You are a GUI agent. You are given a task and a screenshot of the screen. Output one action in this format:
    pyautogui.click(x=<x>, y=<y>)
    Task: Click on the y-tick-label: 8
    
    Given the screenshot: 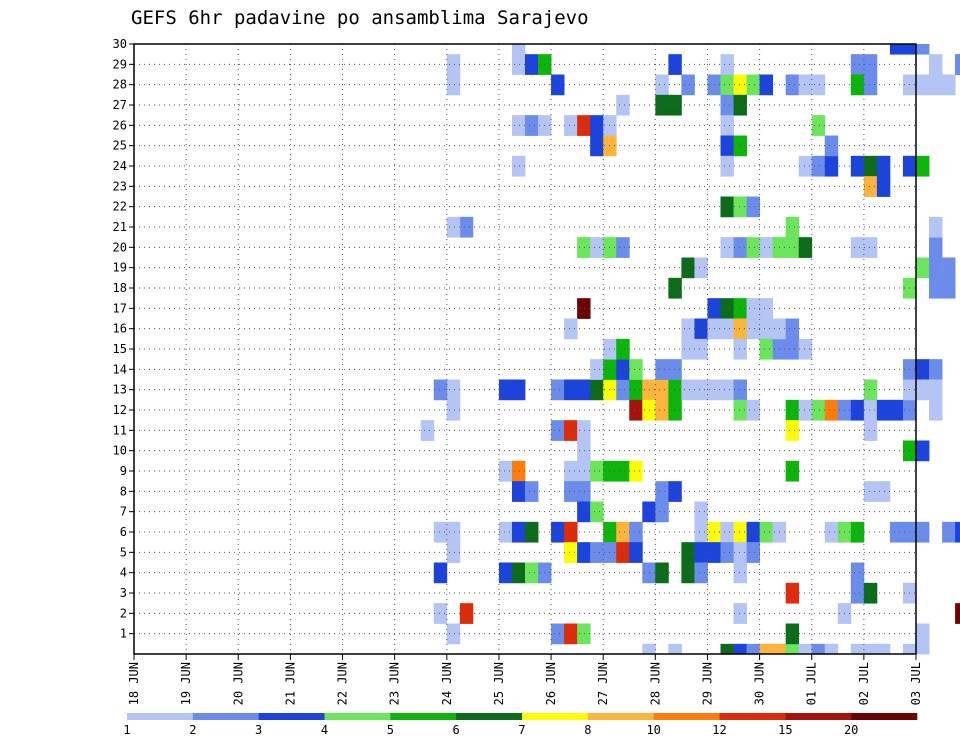 What is the action you would take?
    pyautogui.click(x=123, y=491)
    